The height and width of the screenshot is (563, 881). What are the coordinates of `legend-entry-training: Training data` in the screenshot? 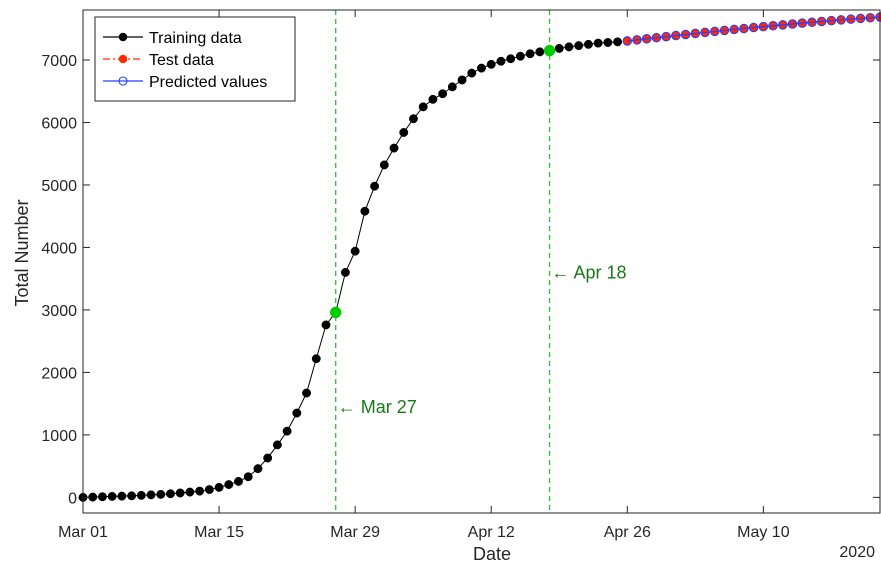 It's located at (172, 38).